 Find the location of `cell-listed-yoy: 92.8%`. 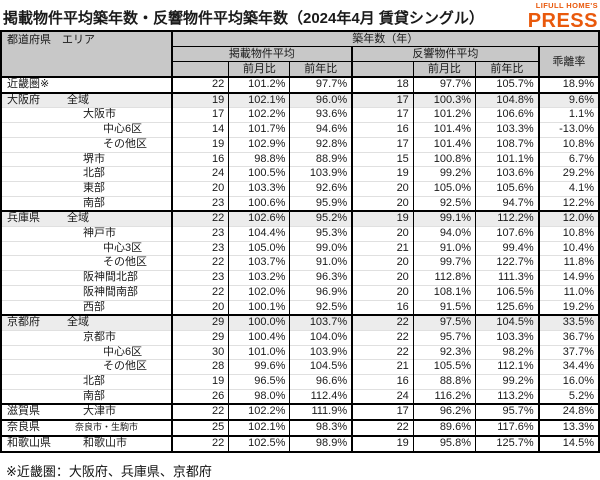

cell-listed-yoy: 92.8% is located at coordinates (321, 144).